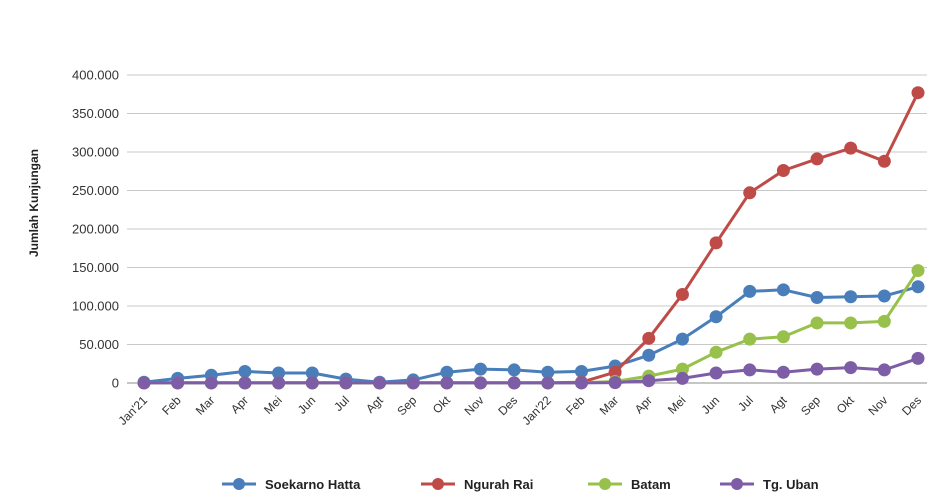 The height and width of the screenshot is (496, 944). I want to click on y-tick-label: 100.000, so click(95, 306).